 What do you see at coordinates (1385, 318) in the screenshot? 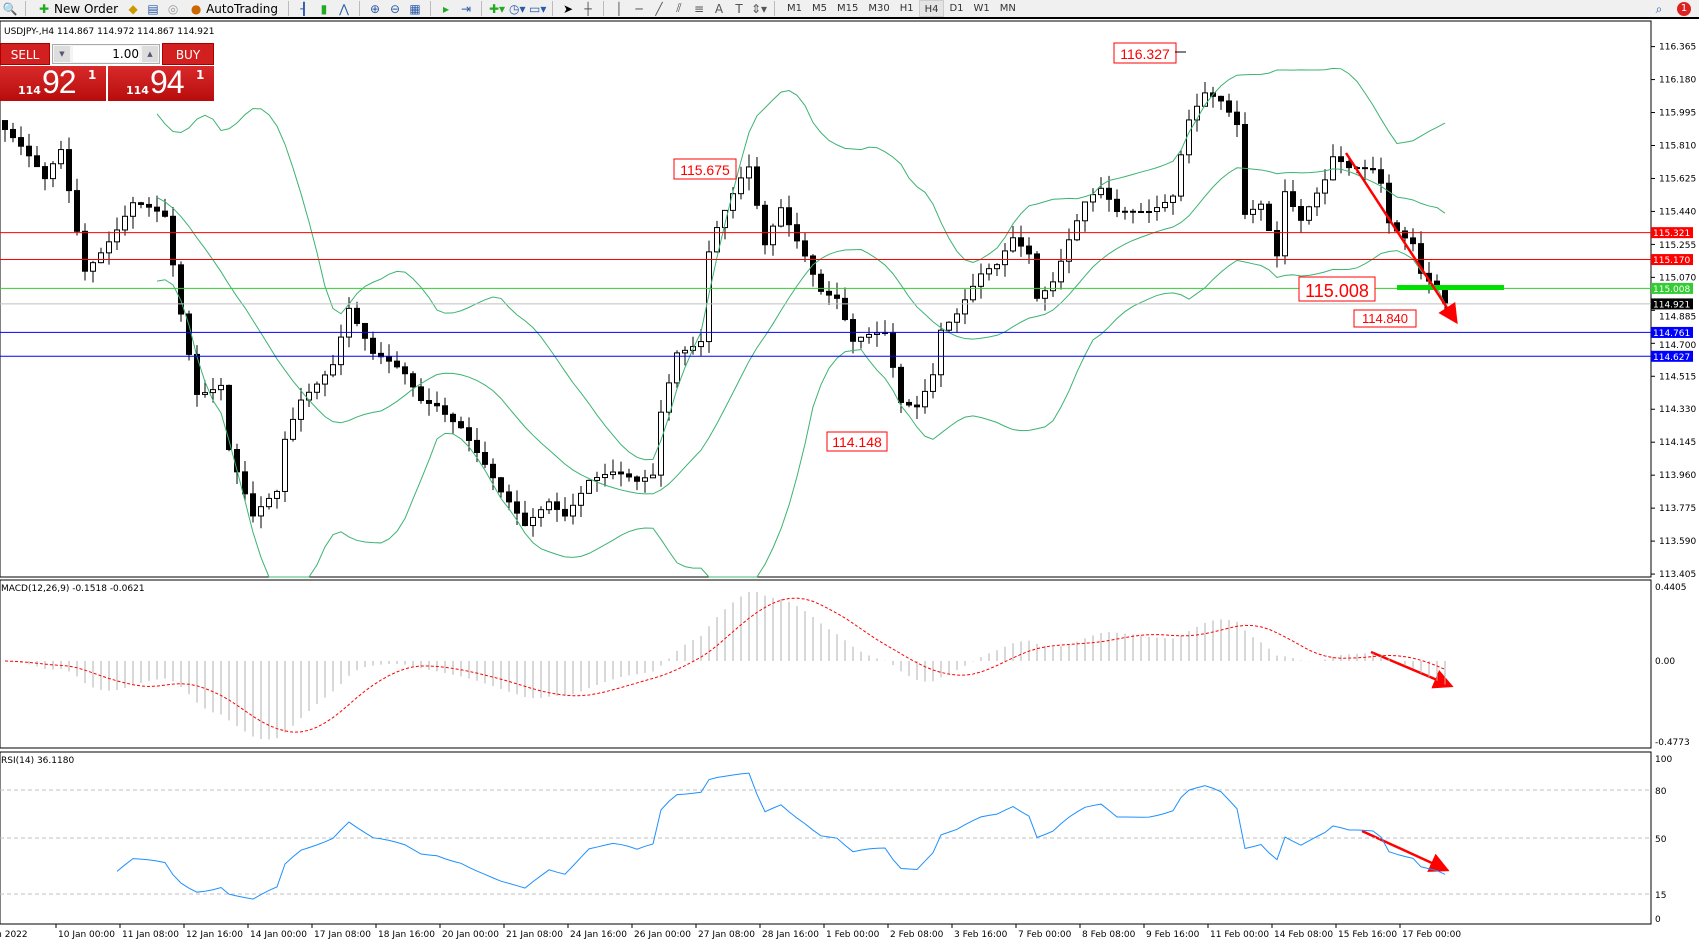
I see `price-label-box-target` at bounding box center [1385, 318].